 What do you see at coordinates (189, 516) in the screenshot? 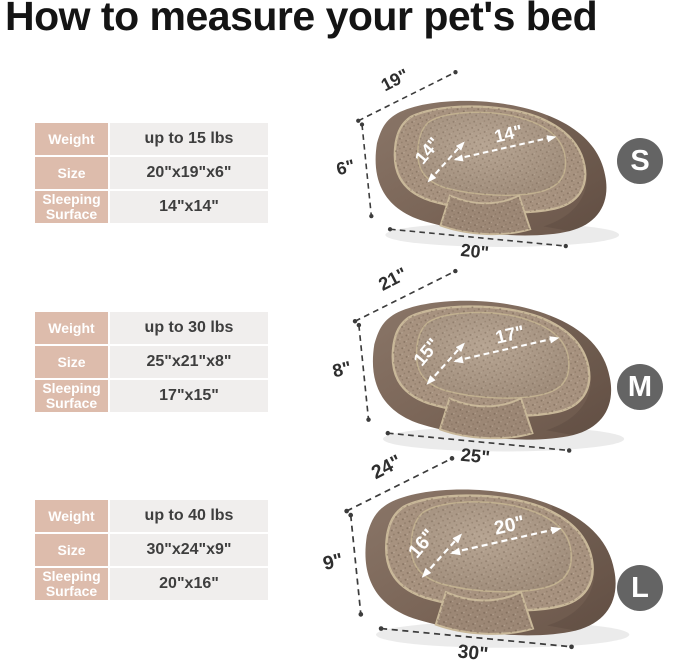
I see `table-row-value: up to 40 lbs` at bounding box center [189, 516].